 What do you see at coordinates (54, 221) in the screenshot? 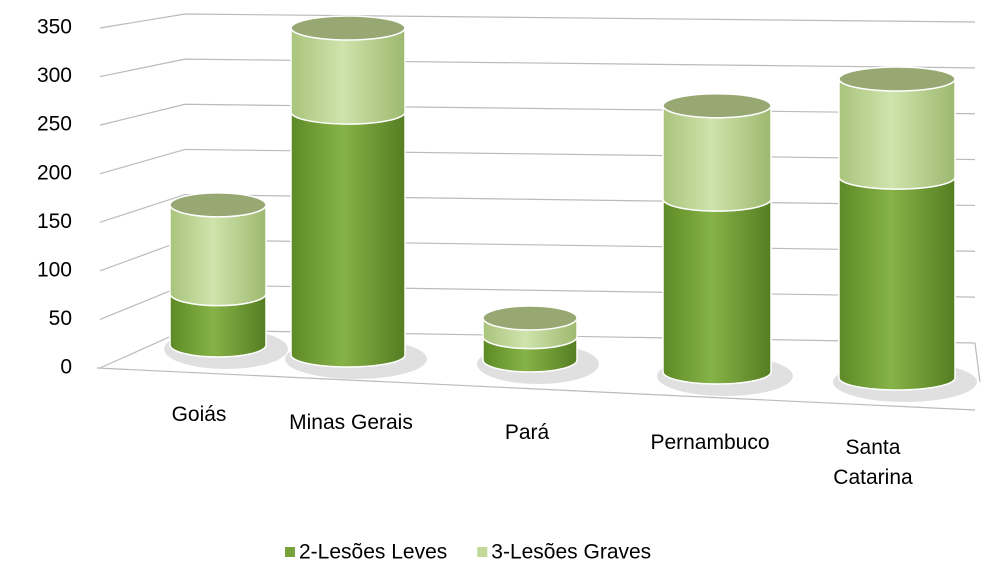
I see `y-tick-label: 150` at bounding box center [54, 221].